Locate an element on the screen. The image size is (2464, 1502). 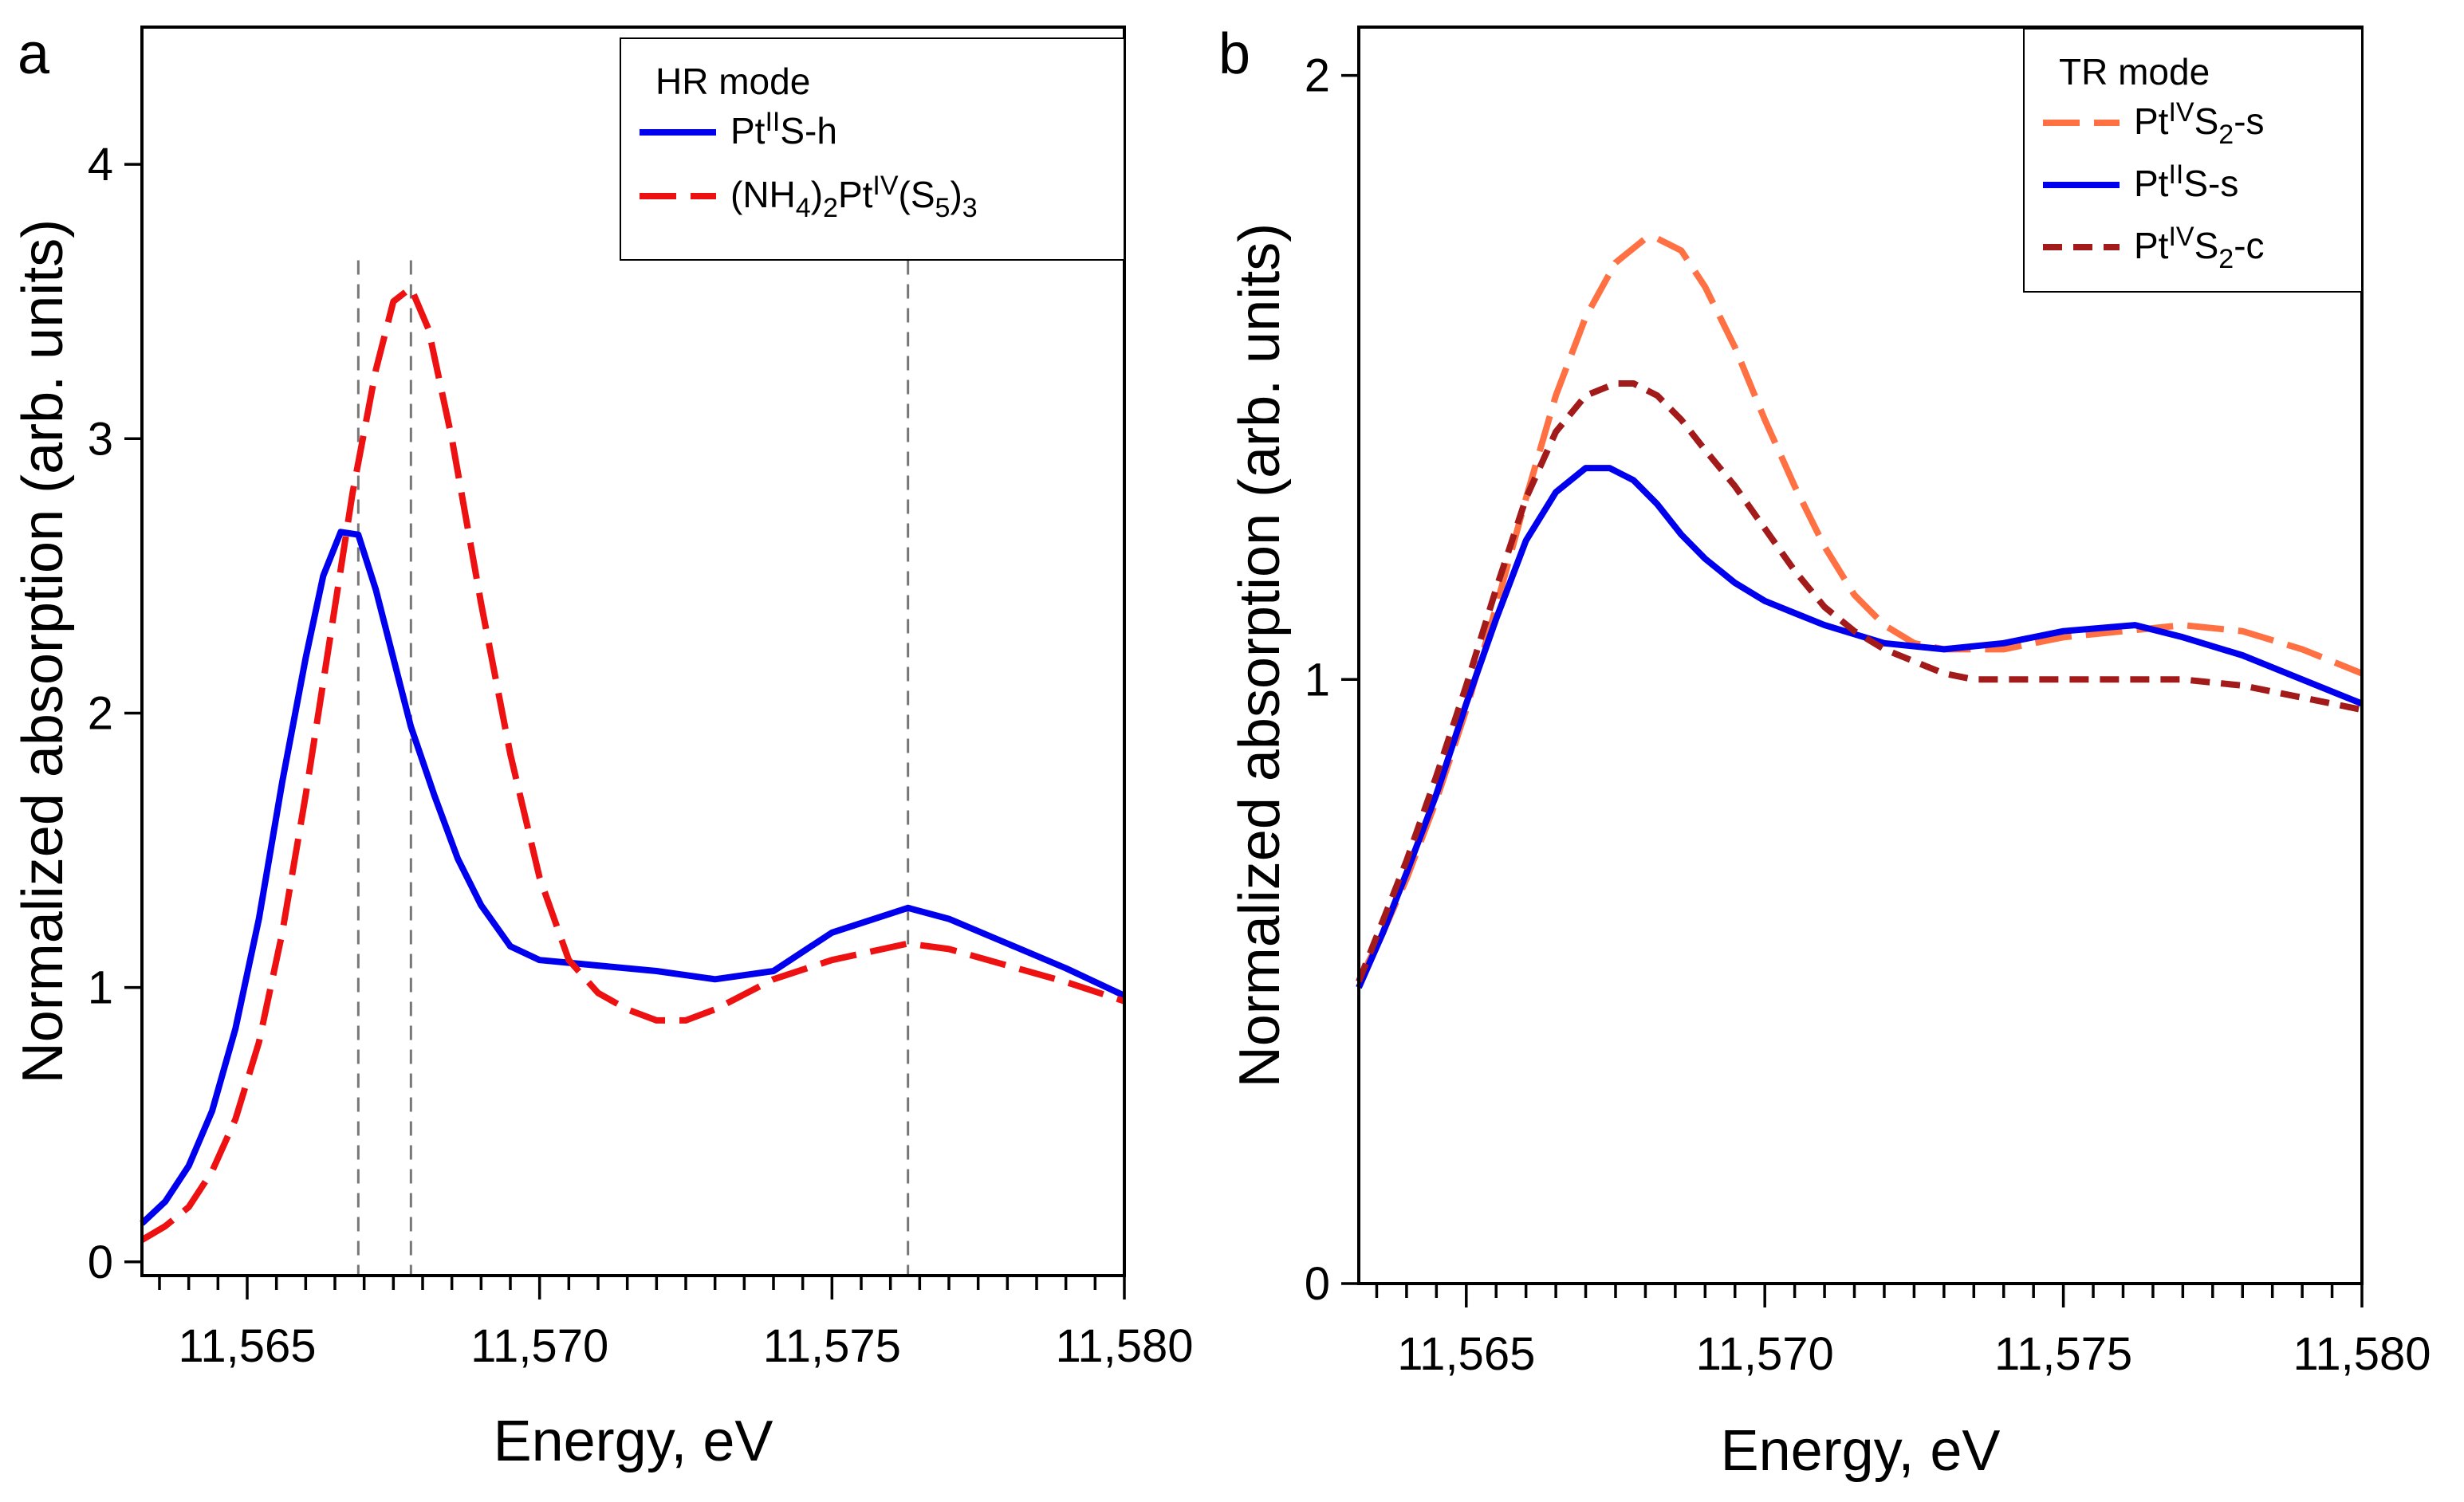
panel-b-y-tick-label: 2 is located at coordinates (1317, 76).